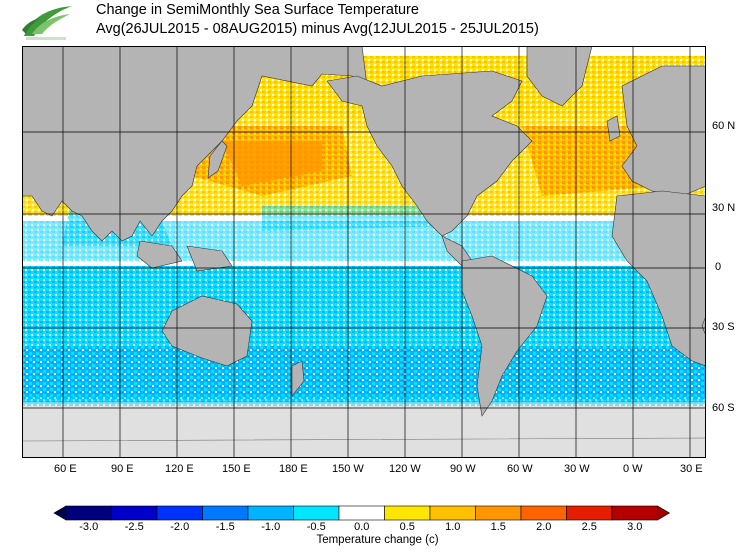  I want to click on uk, so click(613, 128).